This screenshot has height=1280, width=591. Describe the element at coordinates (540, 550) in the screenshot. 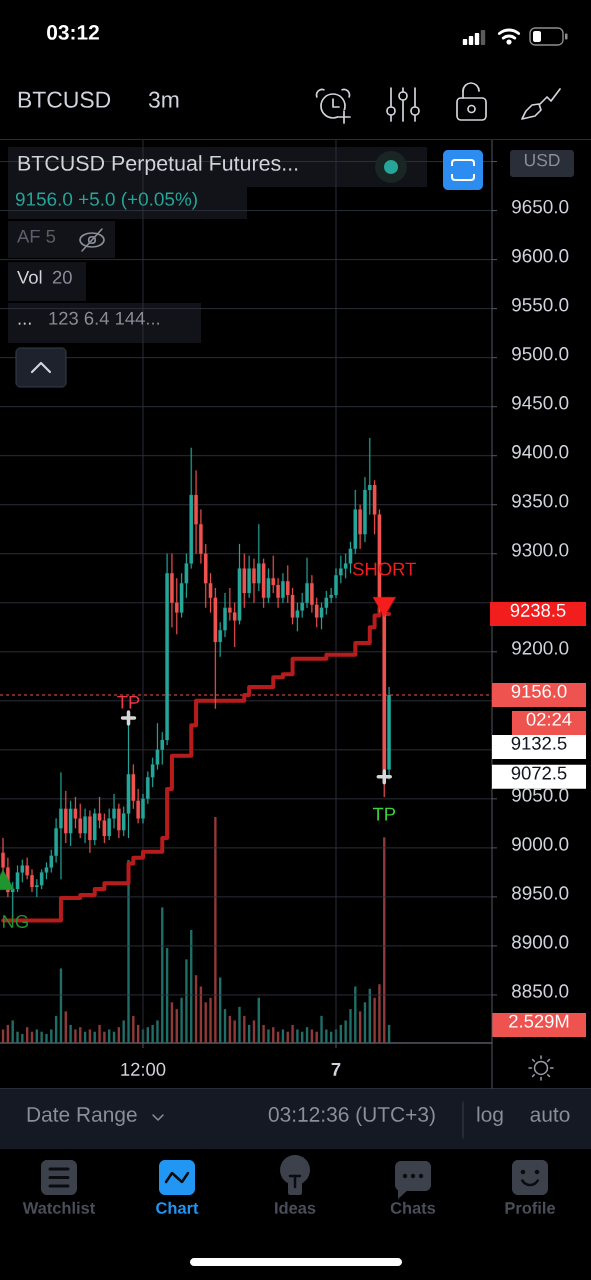

I see `y-tick-label: 9300.0` at that location.